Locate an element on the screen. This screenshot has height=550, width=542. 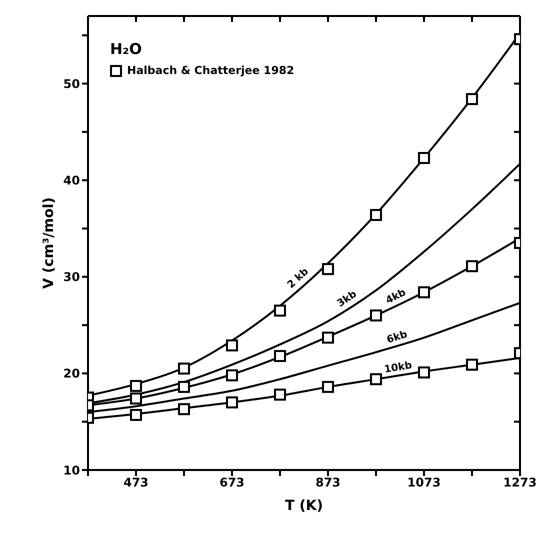
y-tick-label: 10 is located at coordinates (71, 470).